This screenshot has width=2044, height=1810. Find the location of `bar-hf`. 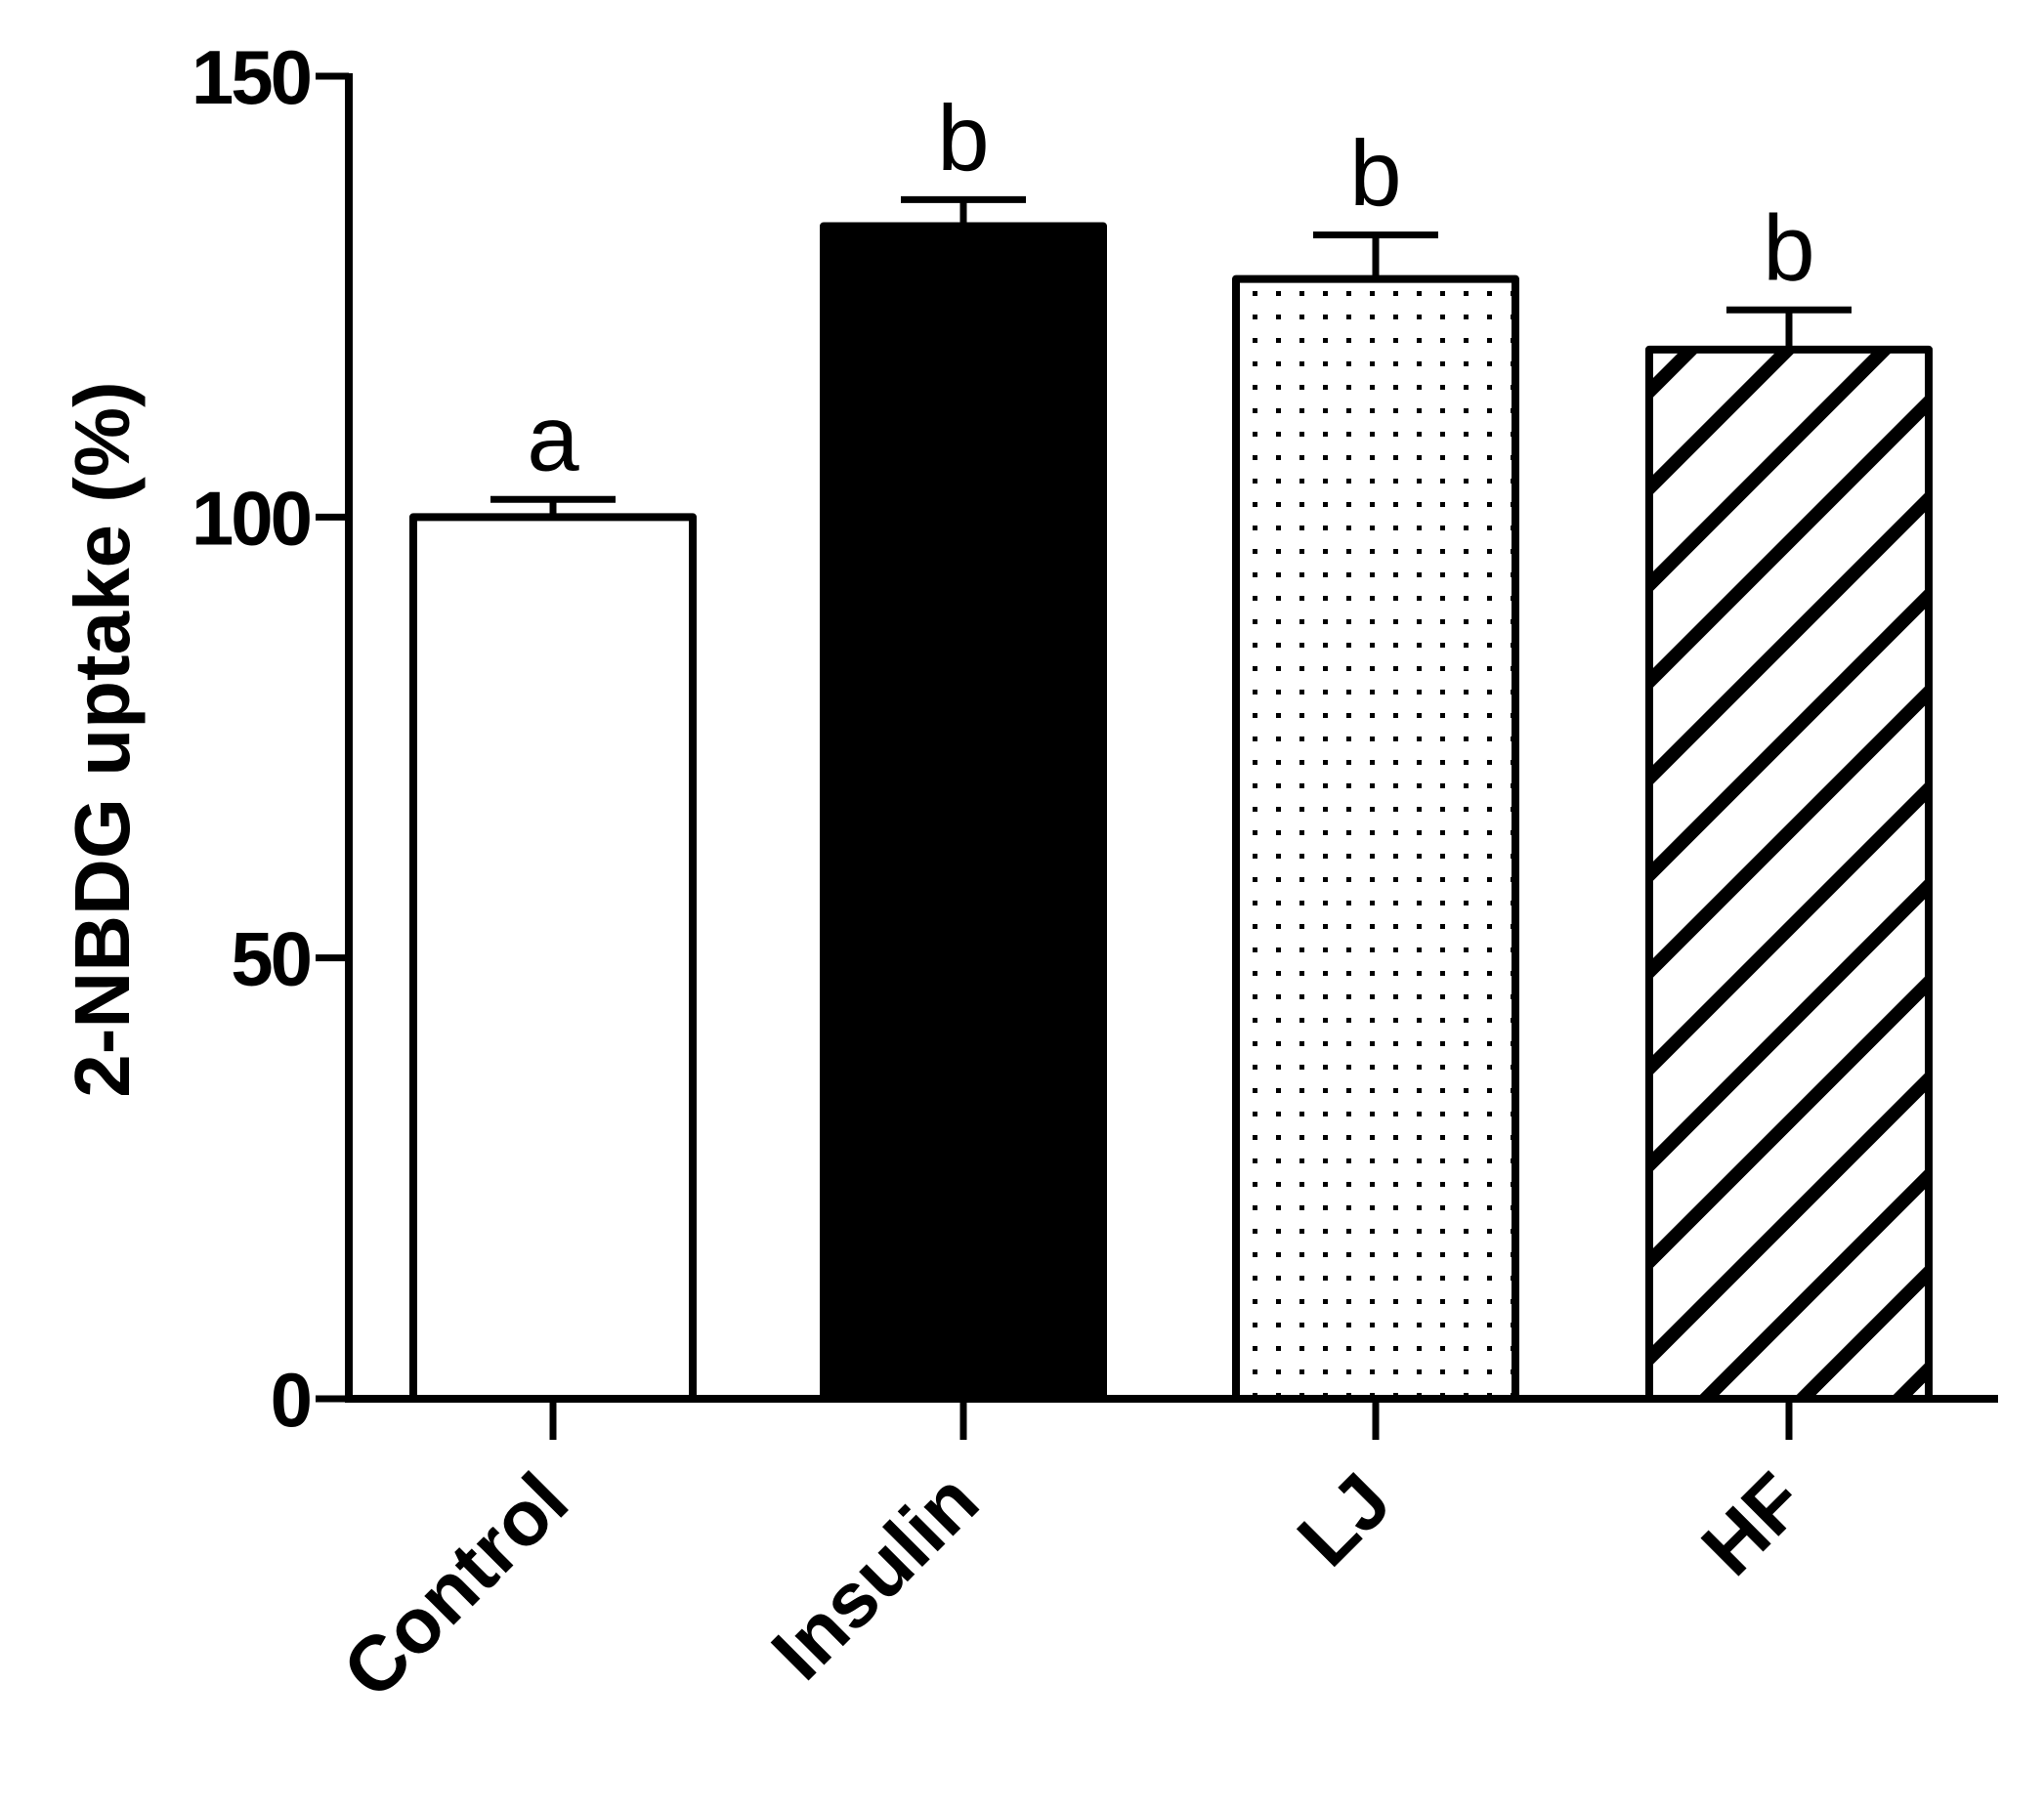

bar-hf is located at coordinates (1789, 874).